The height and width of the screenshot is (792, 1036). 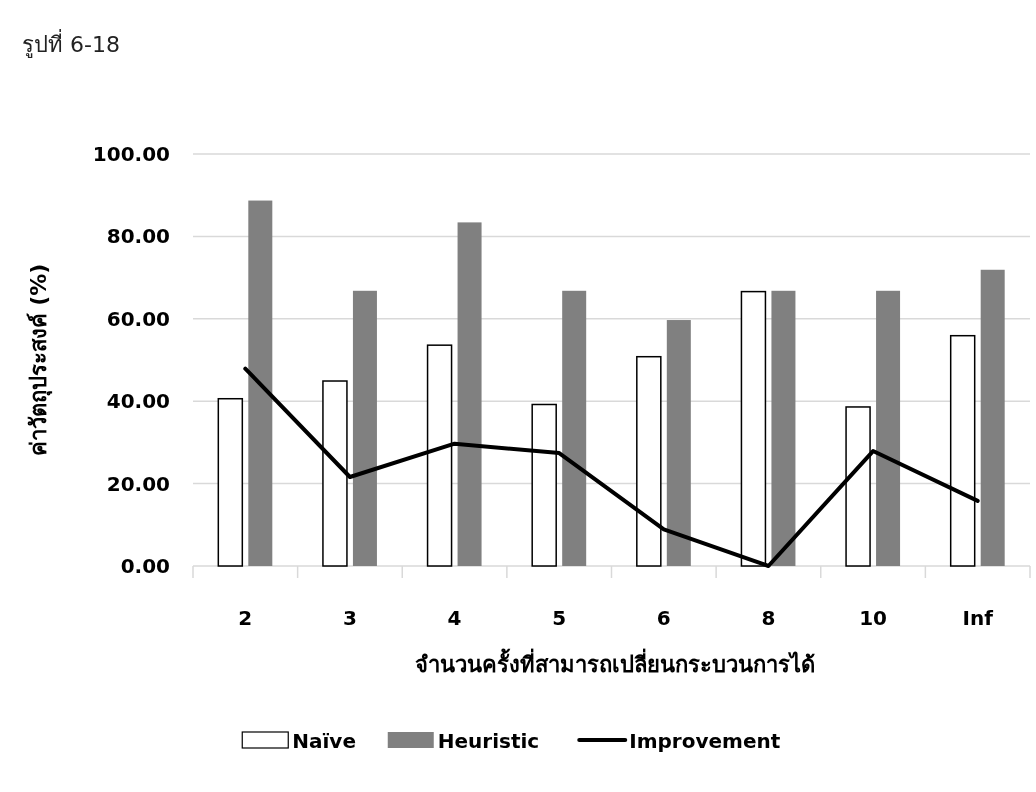 I want to click on y-tick-label: 40.00, so click(x=138, y=401).